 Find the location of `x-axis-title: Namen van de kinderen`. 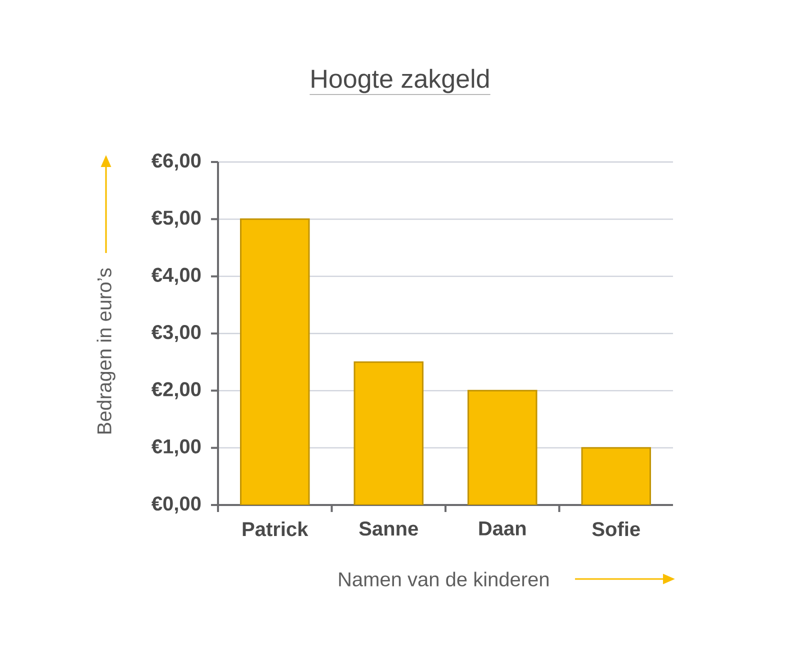

x-axis-title: Namen van de kinderen is located at coordinates (444, 579).